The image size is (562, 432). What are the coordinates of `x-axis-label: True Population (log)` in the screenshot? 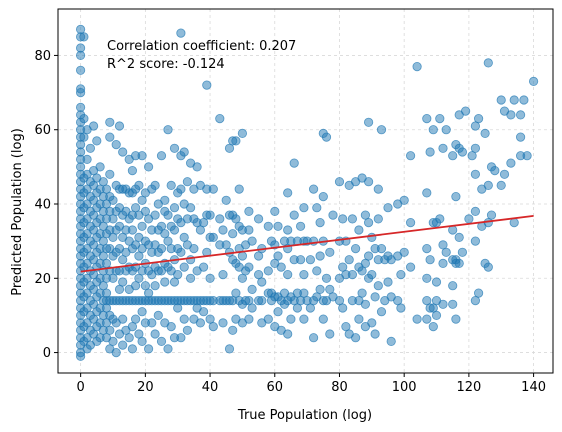 It's located at (304, 415).